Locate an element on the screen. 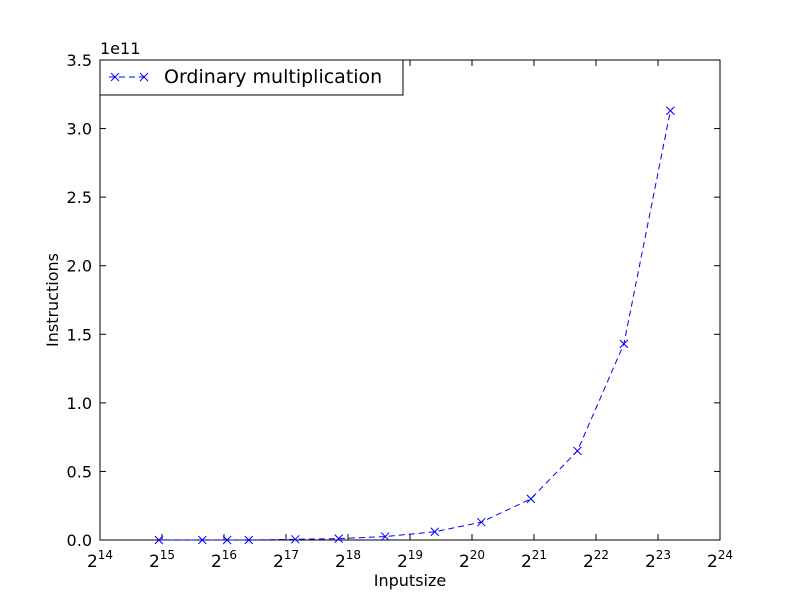  y-tick-label: 0.5 is located at coordinates (79, 471).